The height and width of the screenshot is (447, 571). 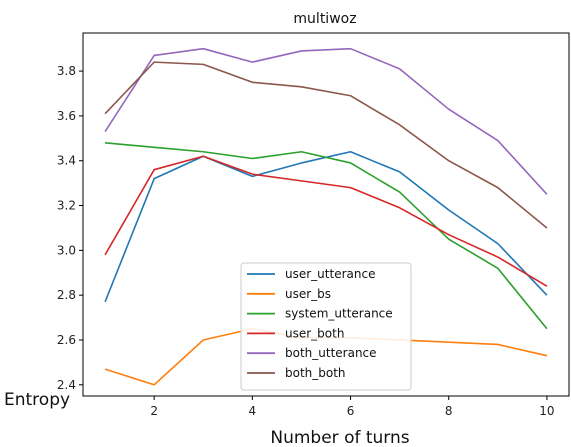 I want to click on x-tick-label: 6, so click(x=351, y=411).